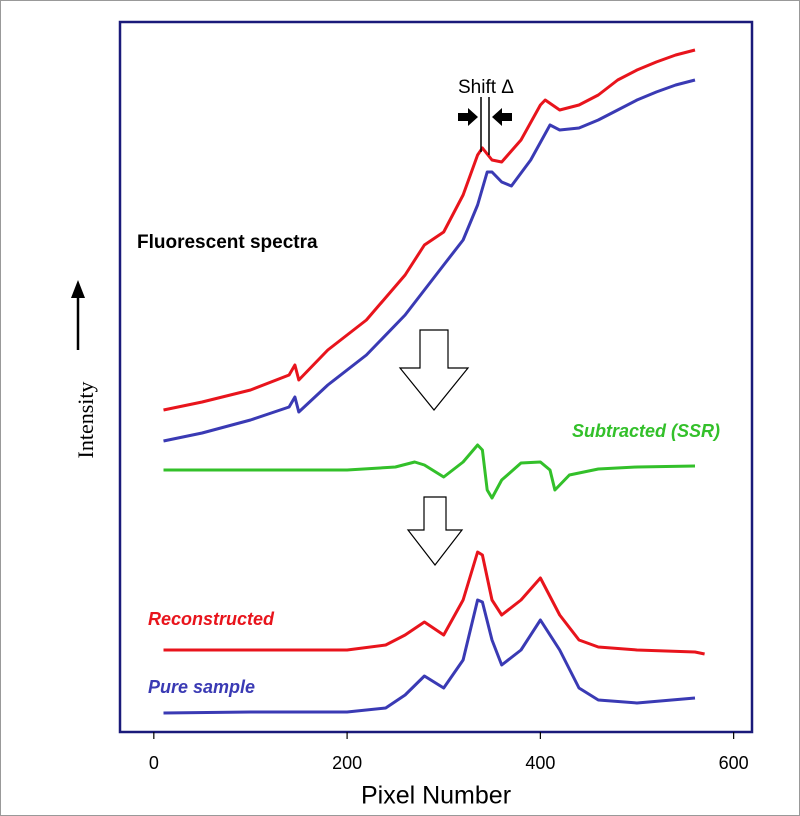 The height and width of the screenshot is (816, 800). What do you see at coordinates (85, 420) in the screenshot?
I see `y-axis-label: Intensity` at bounding box center [85, 420].